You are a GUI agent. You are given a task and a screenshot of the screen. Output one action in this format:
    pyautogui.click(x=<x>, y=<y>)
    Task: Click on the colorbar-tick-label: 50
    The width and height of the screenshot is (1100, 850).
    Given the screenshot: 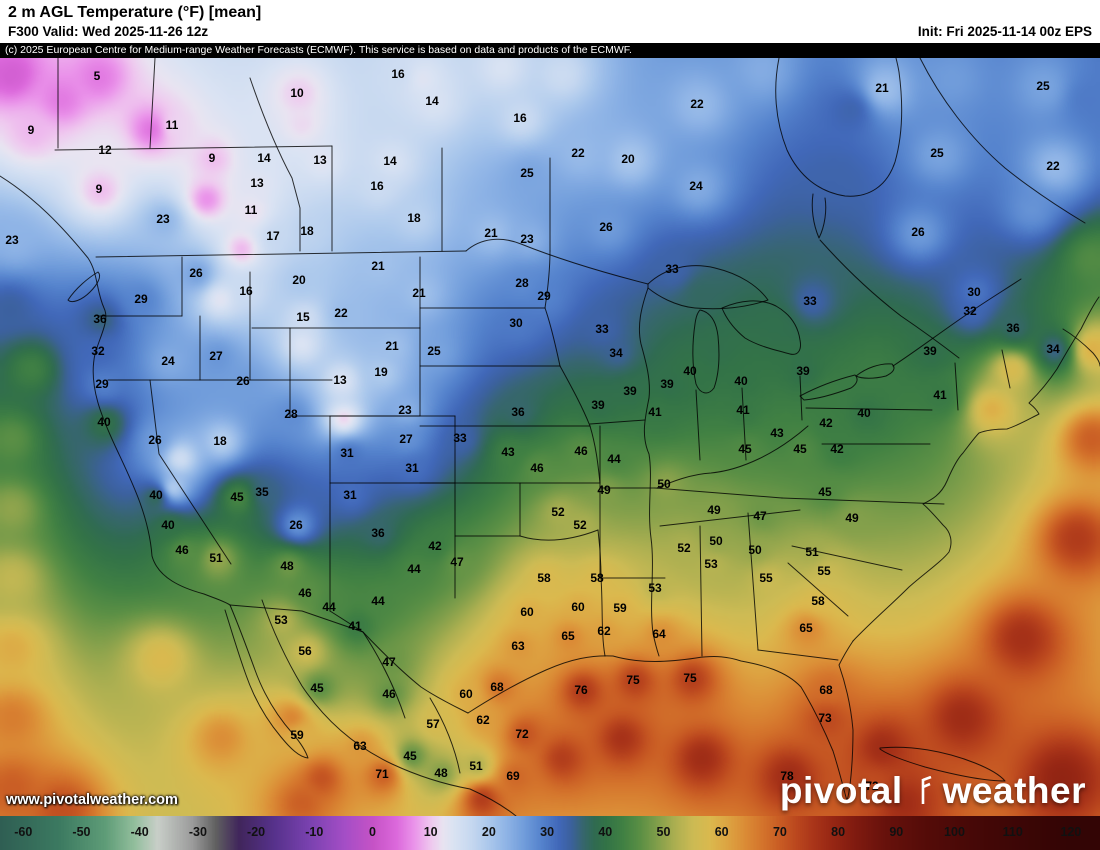 What is the action you would take?
    pyautogui.click(x=663, y=832)
    